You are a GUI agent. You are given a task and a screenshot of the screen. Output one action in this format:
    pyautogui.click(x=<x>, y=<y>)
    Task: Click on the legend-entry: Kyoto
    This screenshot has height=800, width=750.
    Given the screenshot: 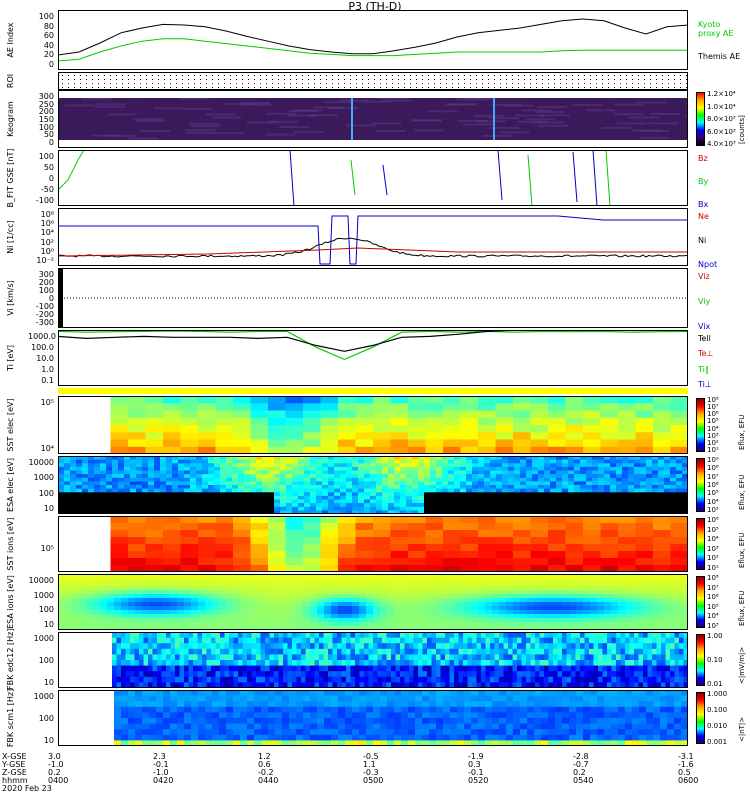 What is the action you would take?
    pyautogui.click(x=709, y=24)
    